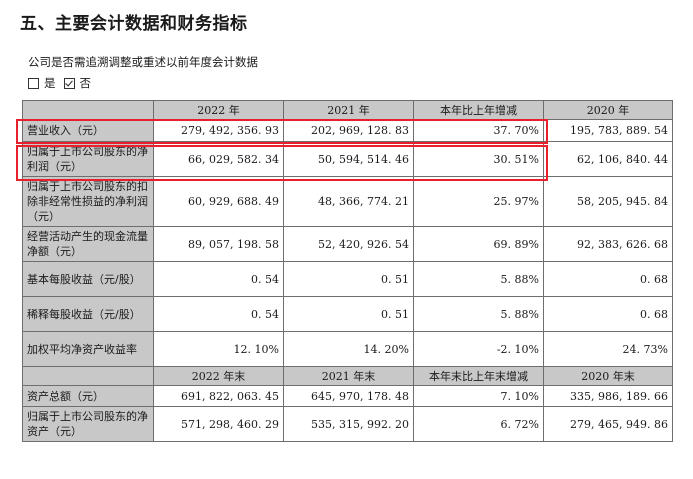 This screenshot has width=693, height=479. Describe the element at coordinates (134, 24) in the screenshot. I see `section-heading: 五、主要会计数据和财务指标` at that location.